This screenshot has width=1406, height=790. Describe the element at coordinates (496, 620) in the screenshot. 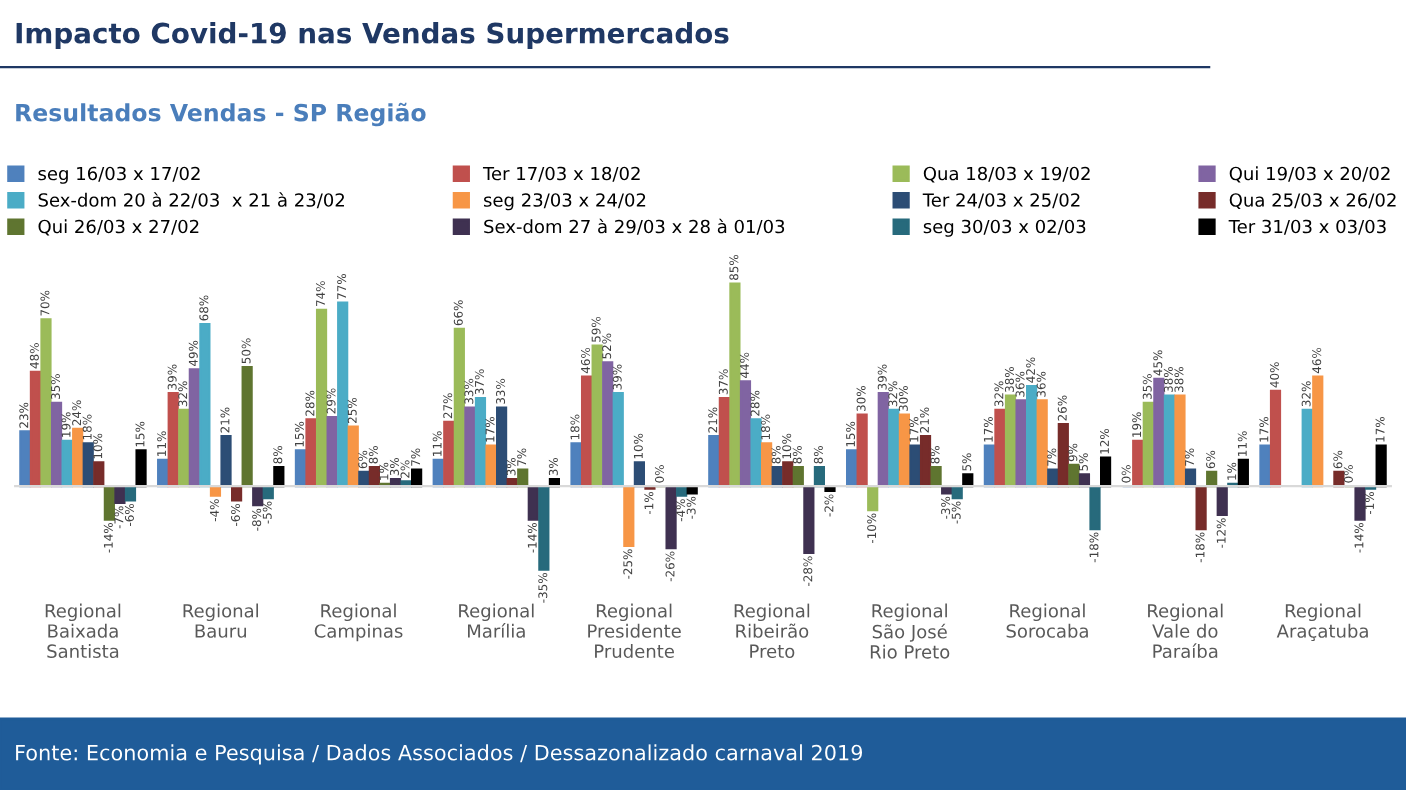

I see `x-tick-label: Regional Marília` at that location.